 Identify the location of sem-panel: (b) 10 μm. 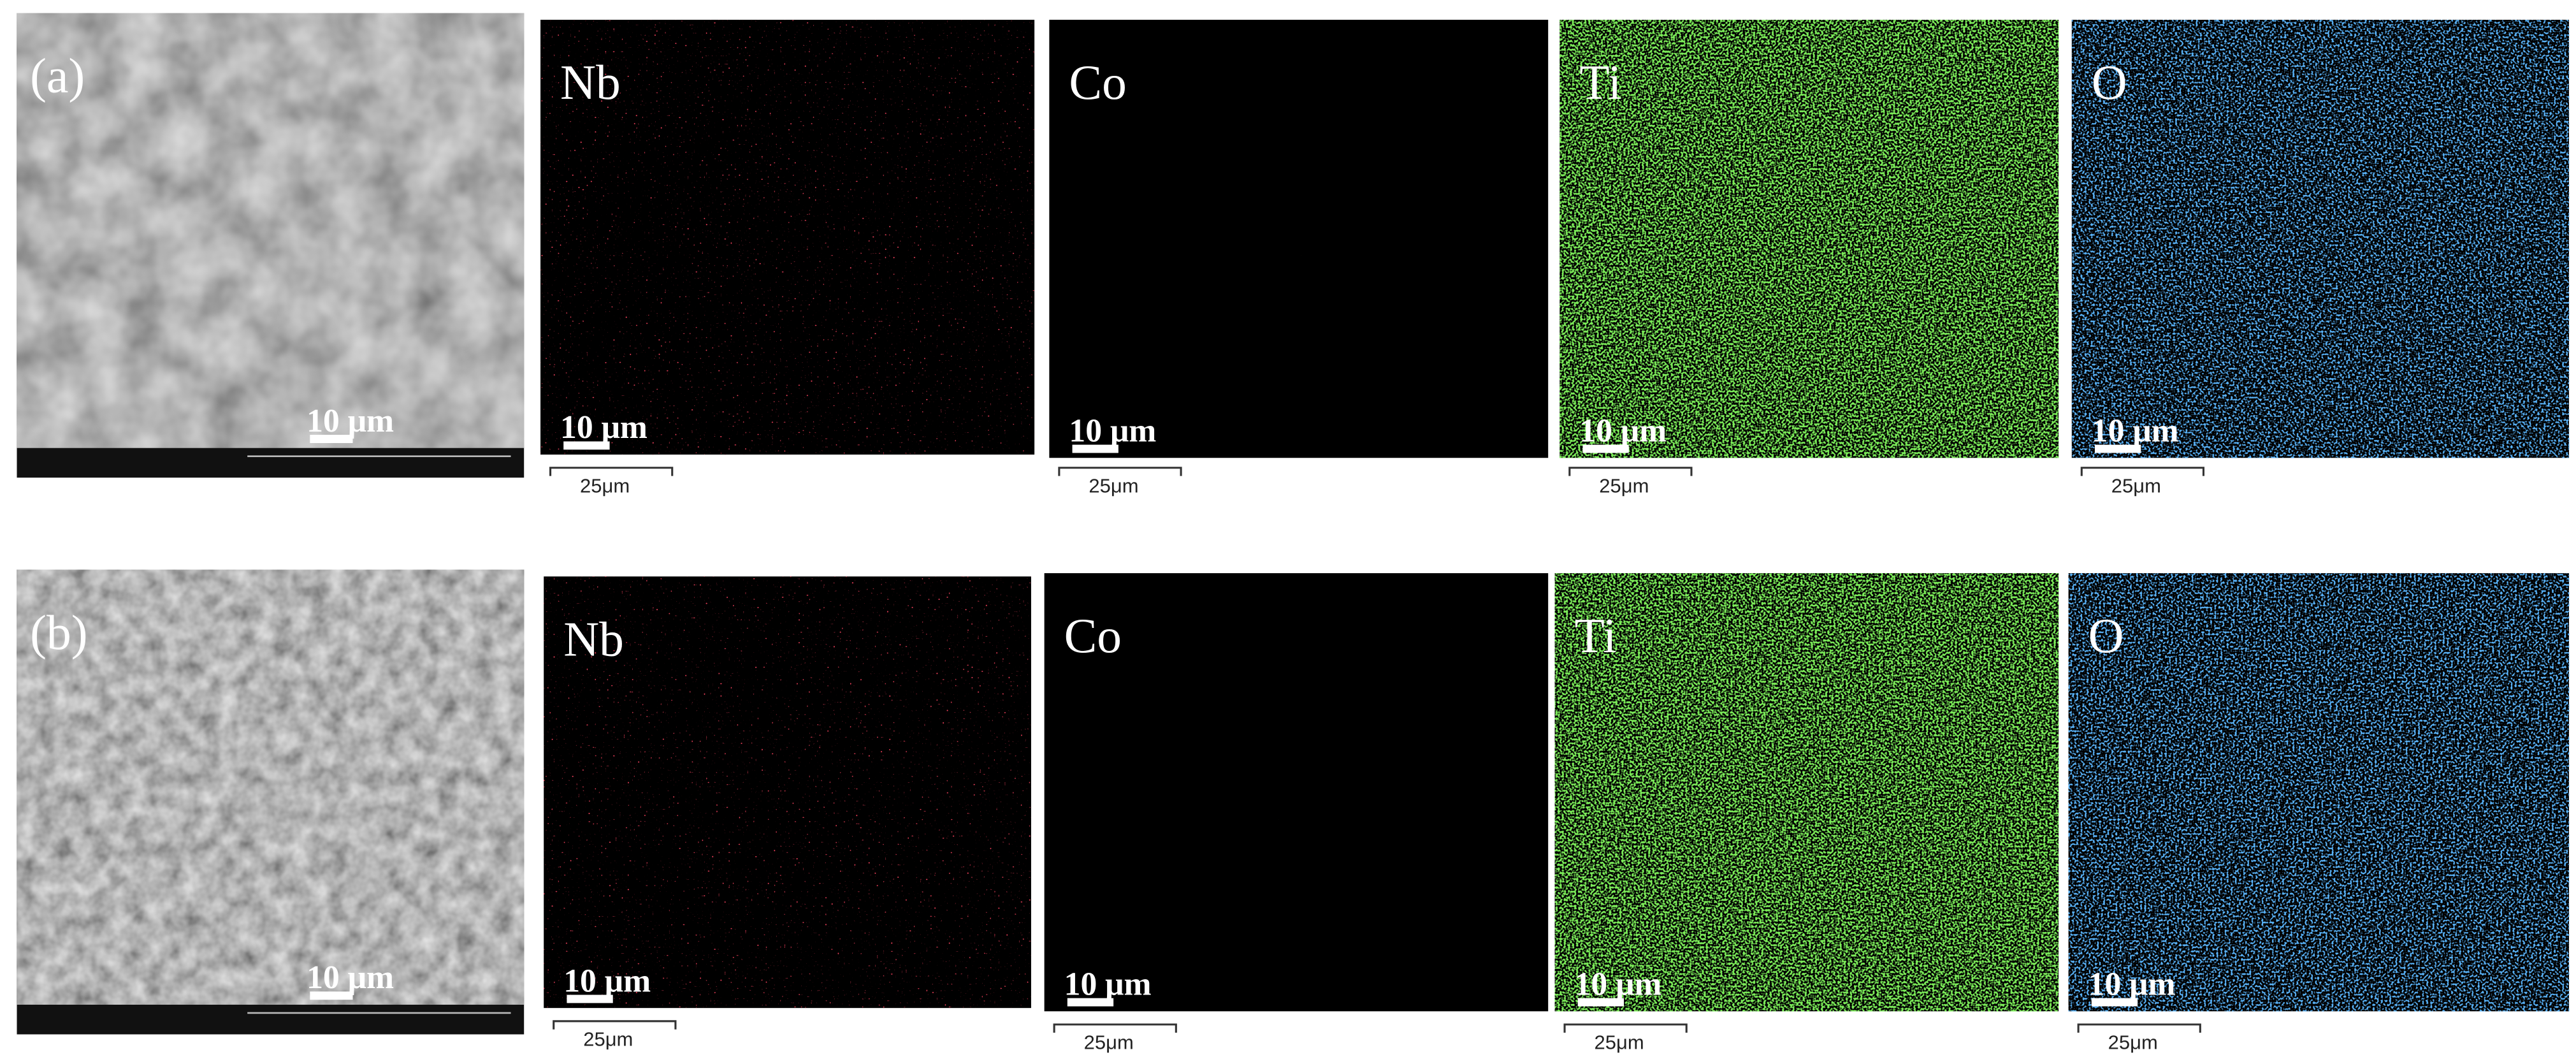
(271, 802).